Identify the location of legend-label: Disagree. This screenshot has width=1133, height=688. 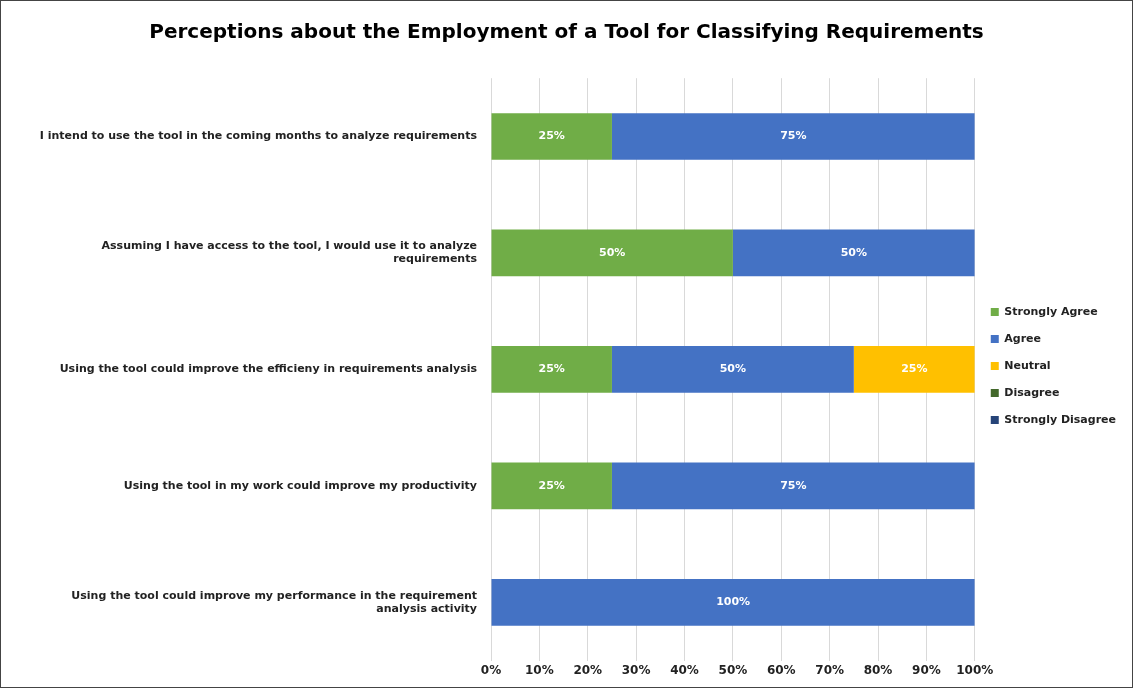
(1032, 392).